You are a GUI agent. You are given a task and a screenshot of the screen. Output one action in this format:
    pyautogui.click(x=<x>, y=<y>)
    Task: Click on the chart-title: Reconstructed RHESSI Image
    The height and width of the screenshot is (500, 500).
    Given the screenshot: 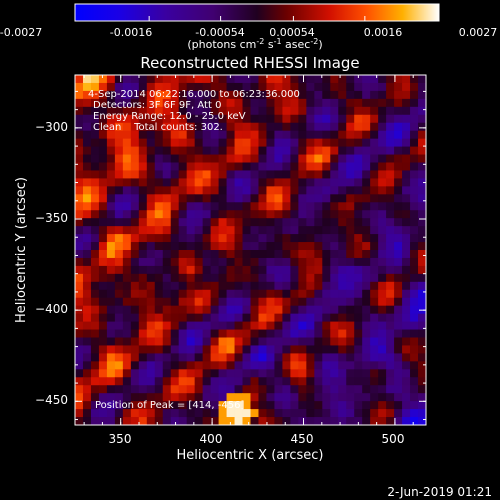 What is the action you would take?
    pyautogui.click(x=249, y=63)
    